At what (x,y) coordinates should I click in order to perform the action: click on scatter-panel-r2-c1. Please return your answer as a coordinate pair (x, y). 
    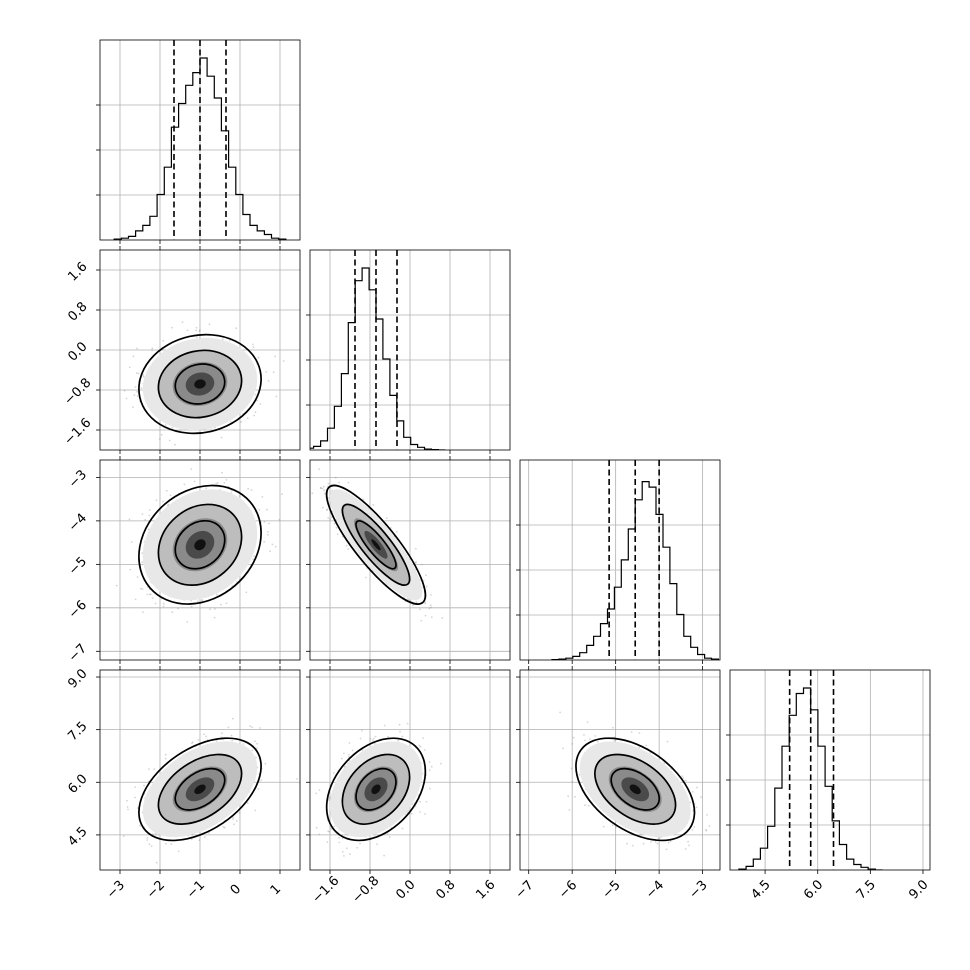
    Looking at the image, I should click on (408, 560).